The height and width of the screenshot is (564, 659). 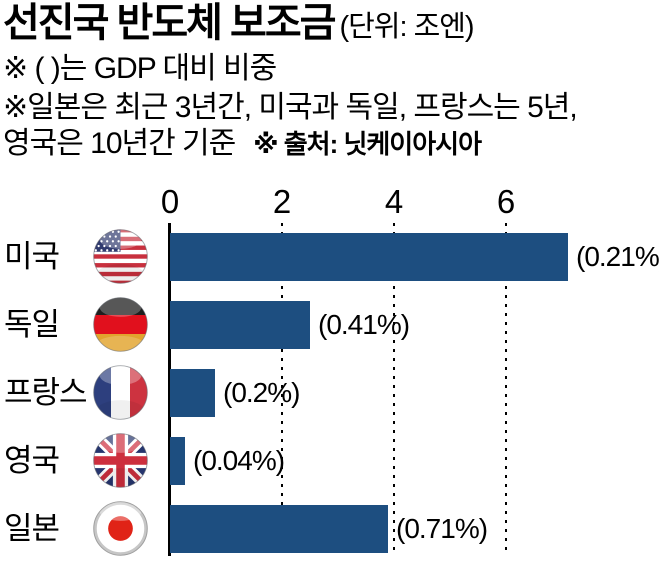 I want to click on usa-flag-icon, so click(x=120, y=256).